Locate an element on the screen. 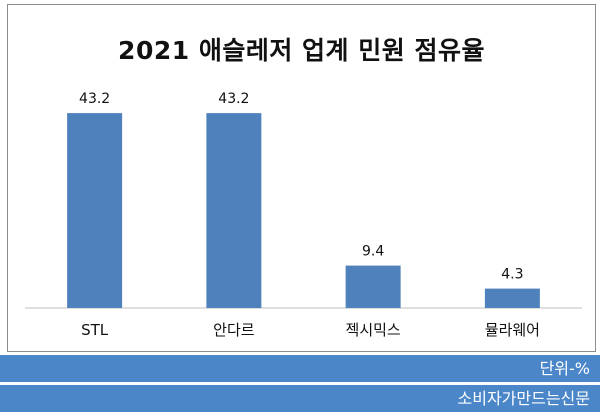  category-label-4: 뮬라웨어 is located at coordinates (512, 330).